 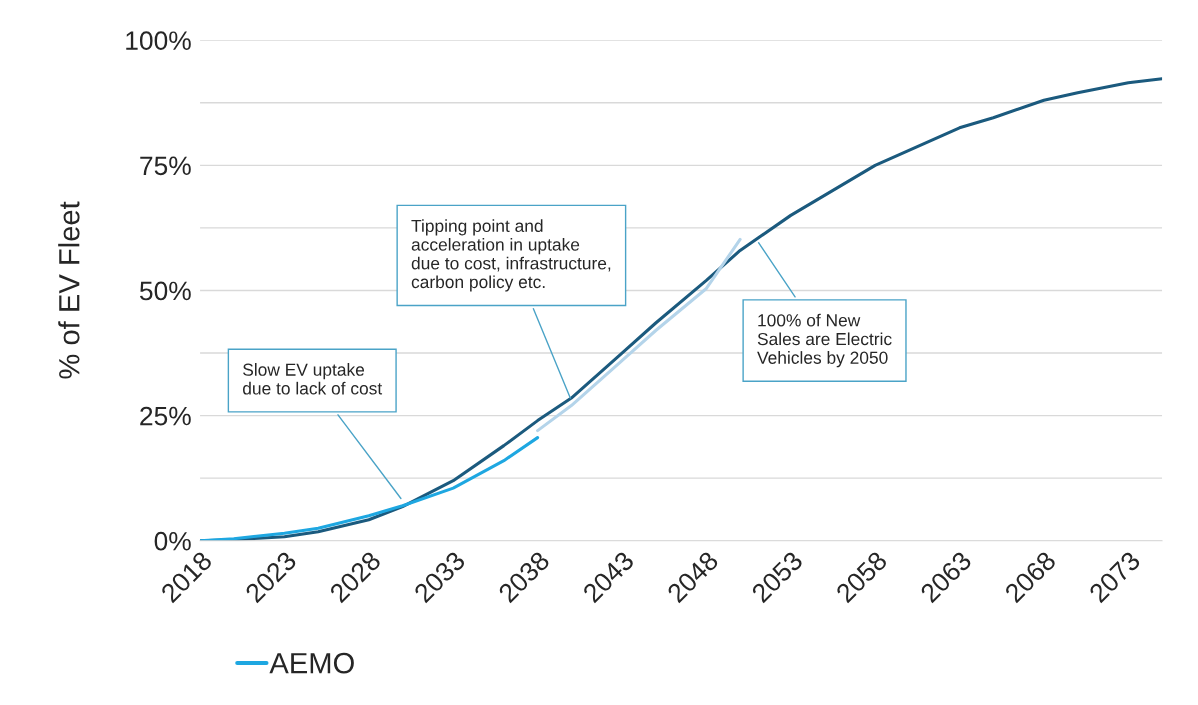 What do you see at coordinates (824, 340) in the screenshot?
I see `annotation: 100% of New Sales are Electric Vehicles by 2050` at bounding box center [824, 340].